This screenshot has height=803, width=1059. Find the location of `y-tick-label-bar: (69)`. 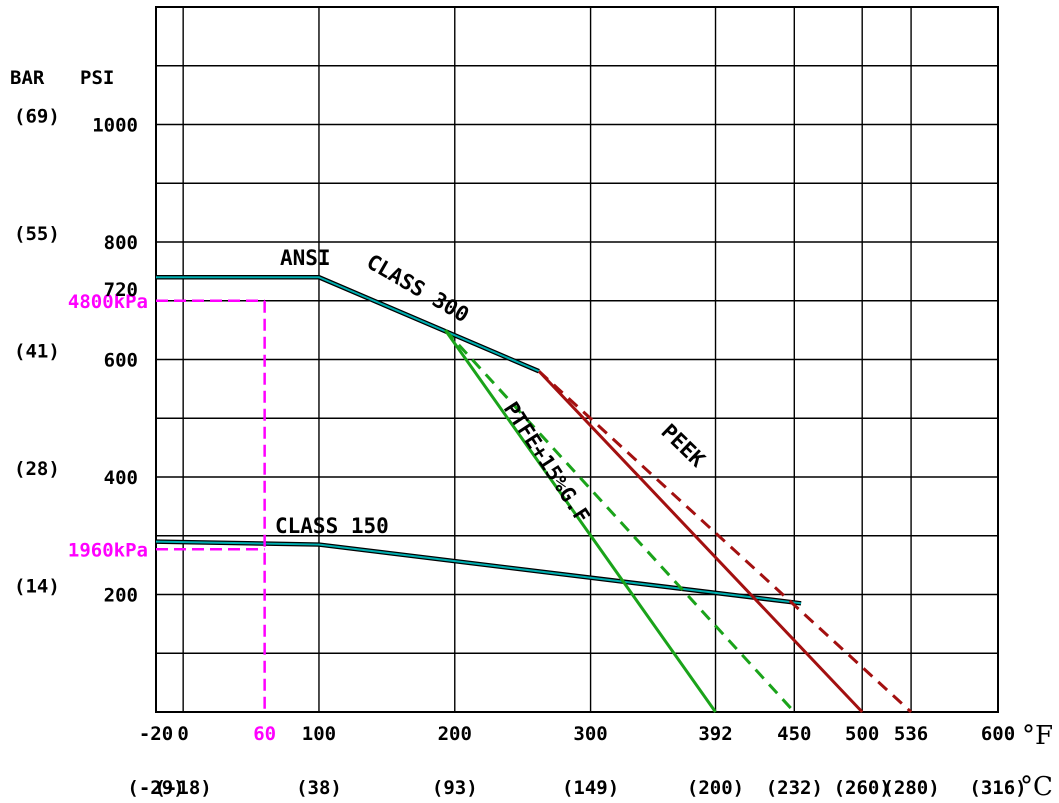

y-tick-label-bar: (69) is located at coordinates (37, 117).